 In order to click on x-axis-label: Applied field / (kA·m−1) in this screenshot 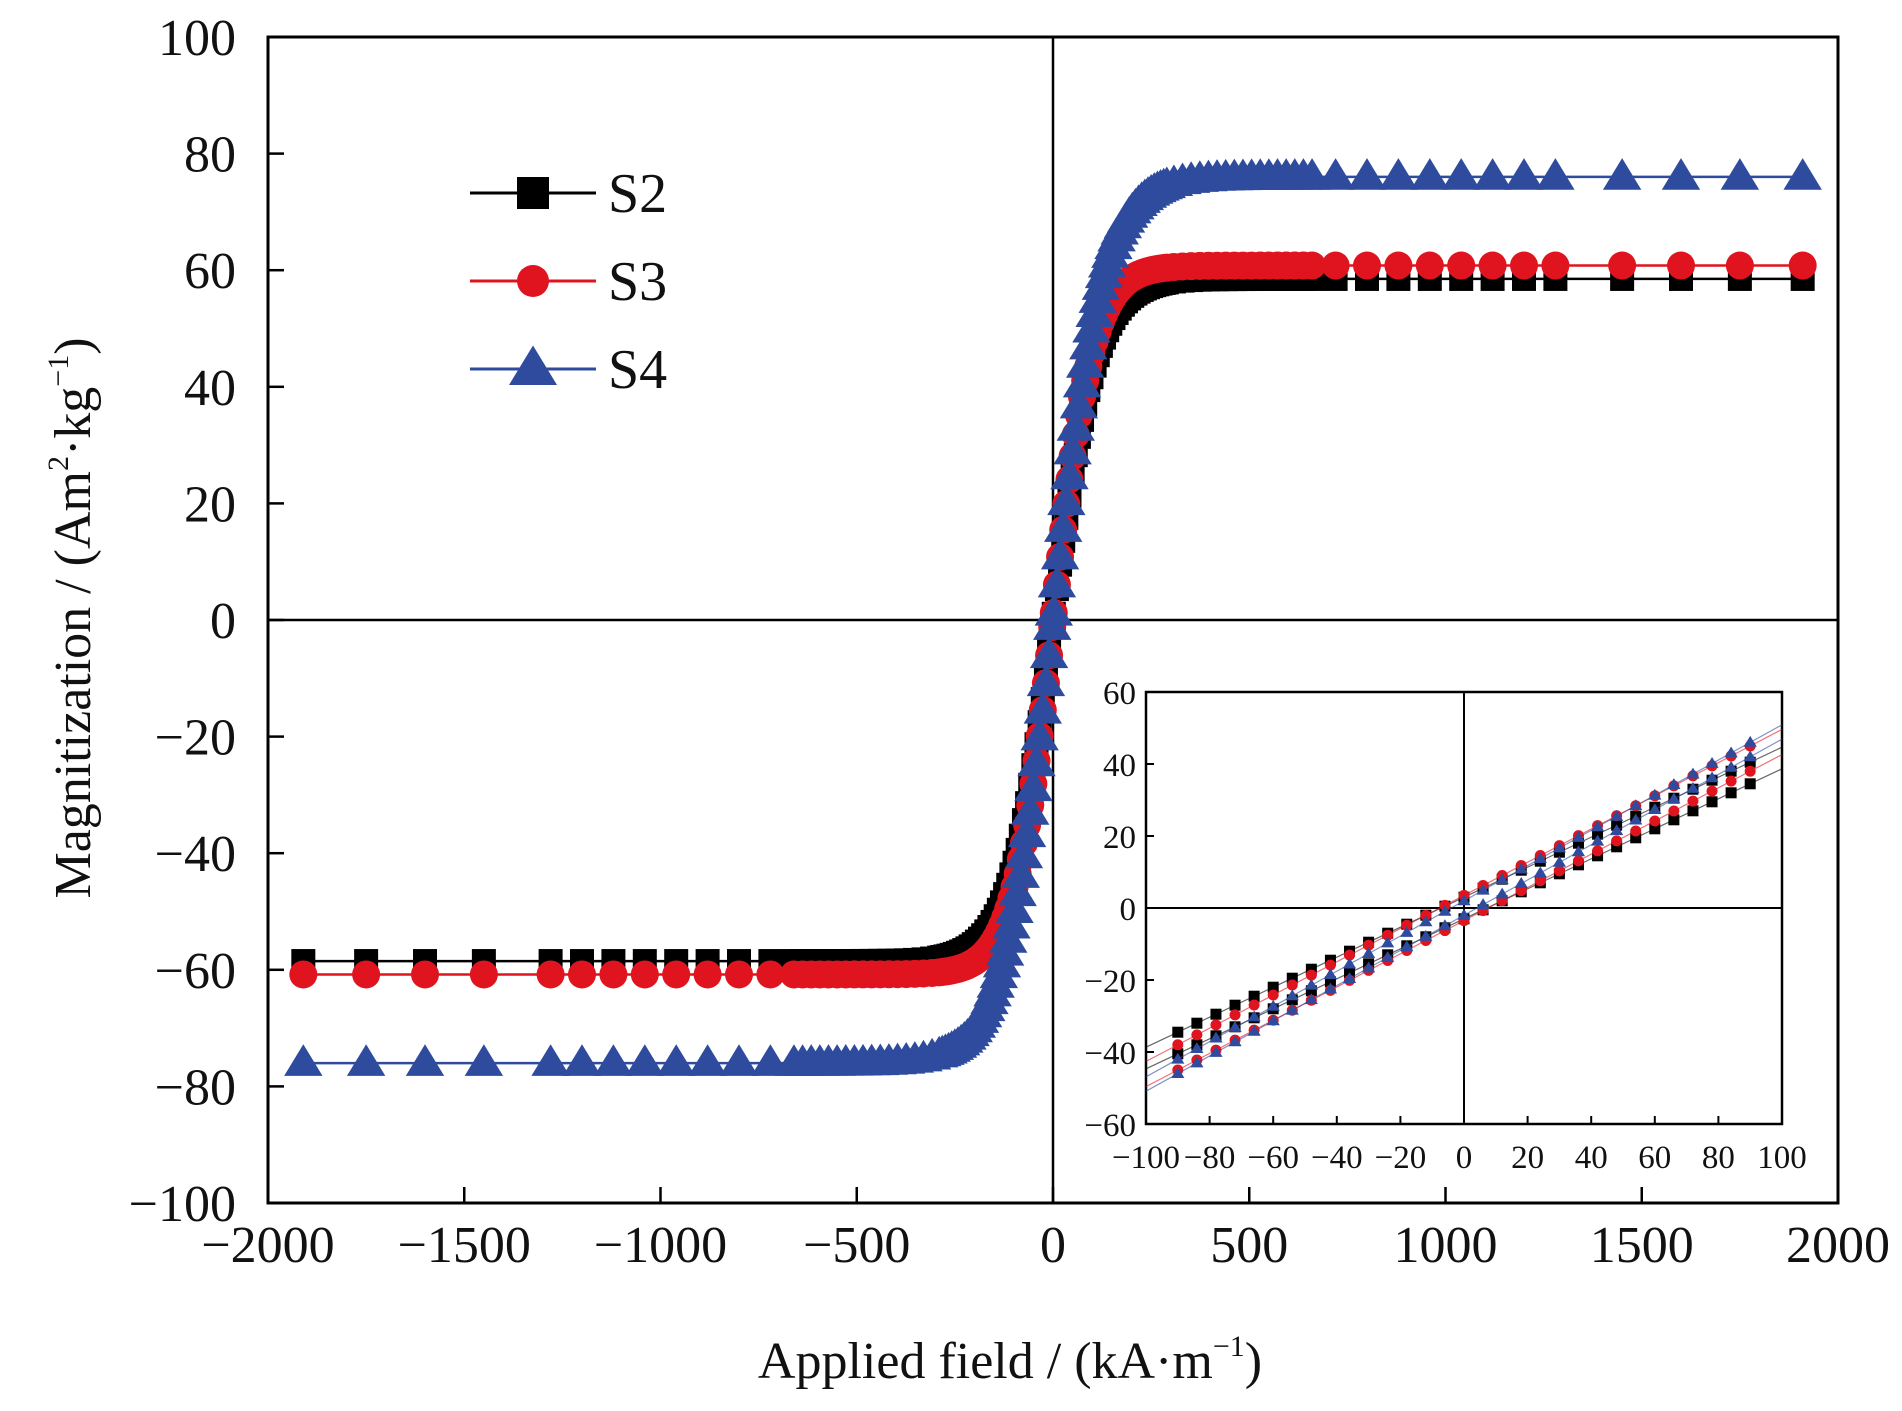, I will do `click(1010, 1360)`.